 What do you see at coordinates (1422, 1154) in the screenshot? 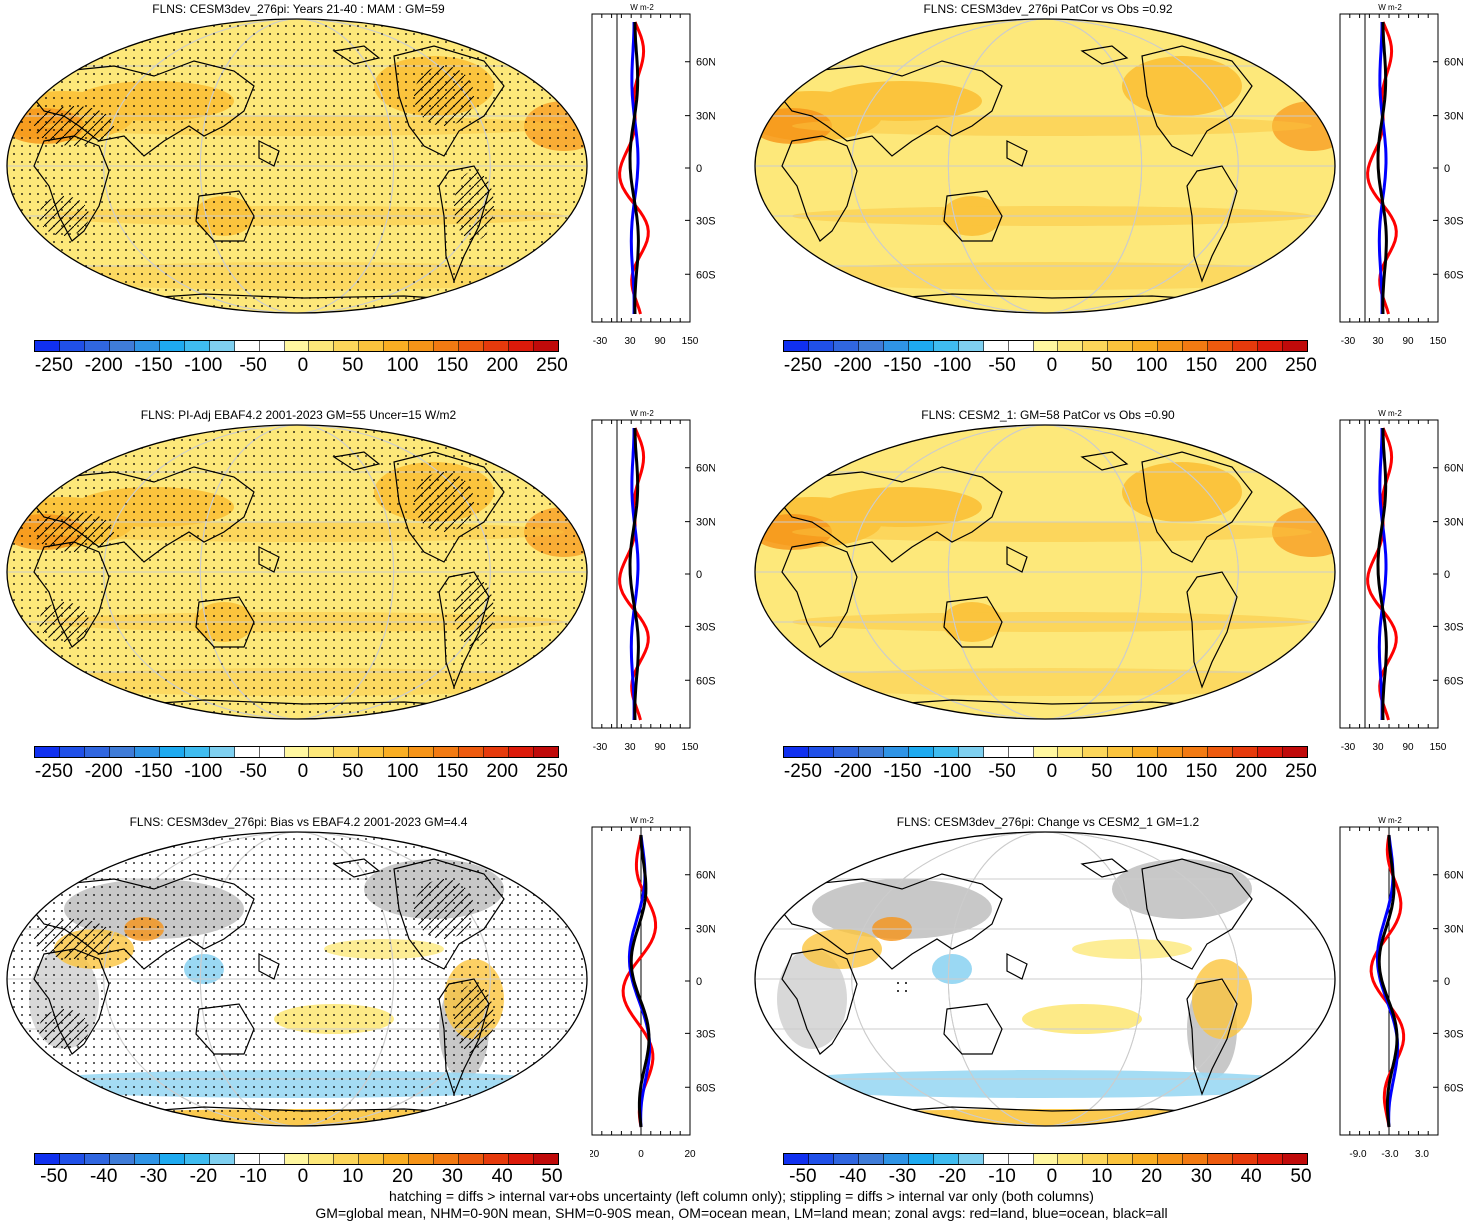
I see `zonal-x-tick-label: 3.0` at bounding box center [1422, 1154].